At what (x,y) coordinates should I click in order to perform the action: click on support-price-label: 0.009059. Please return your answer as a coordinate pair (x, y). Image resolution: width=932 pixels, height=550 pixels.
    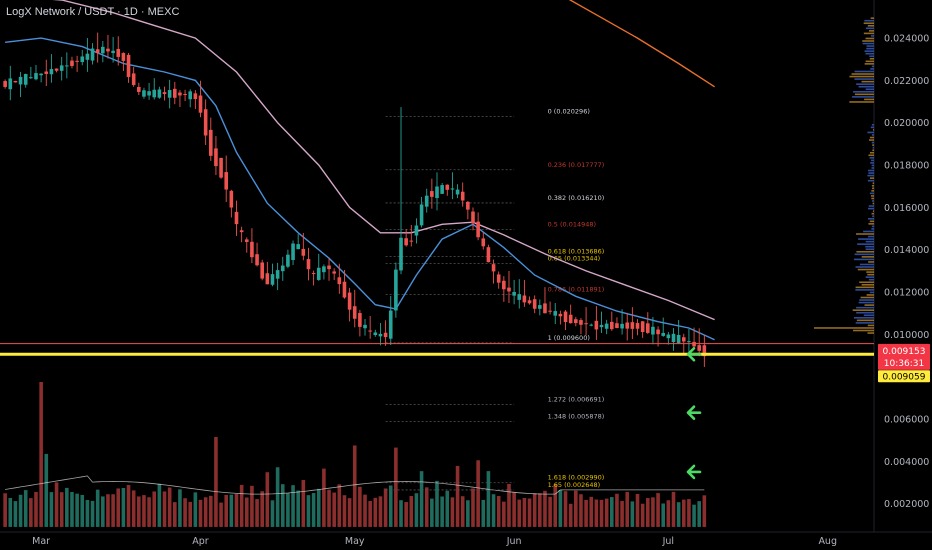
    Looking at the image, I should click on (904, 377).